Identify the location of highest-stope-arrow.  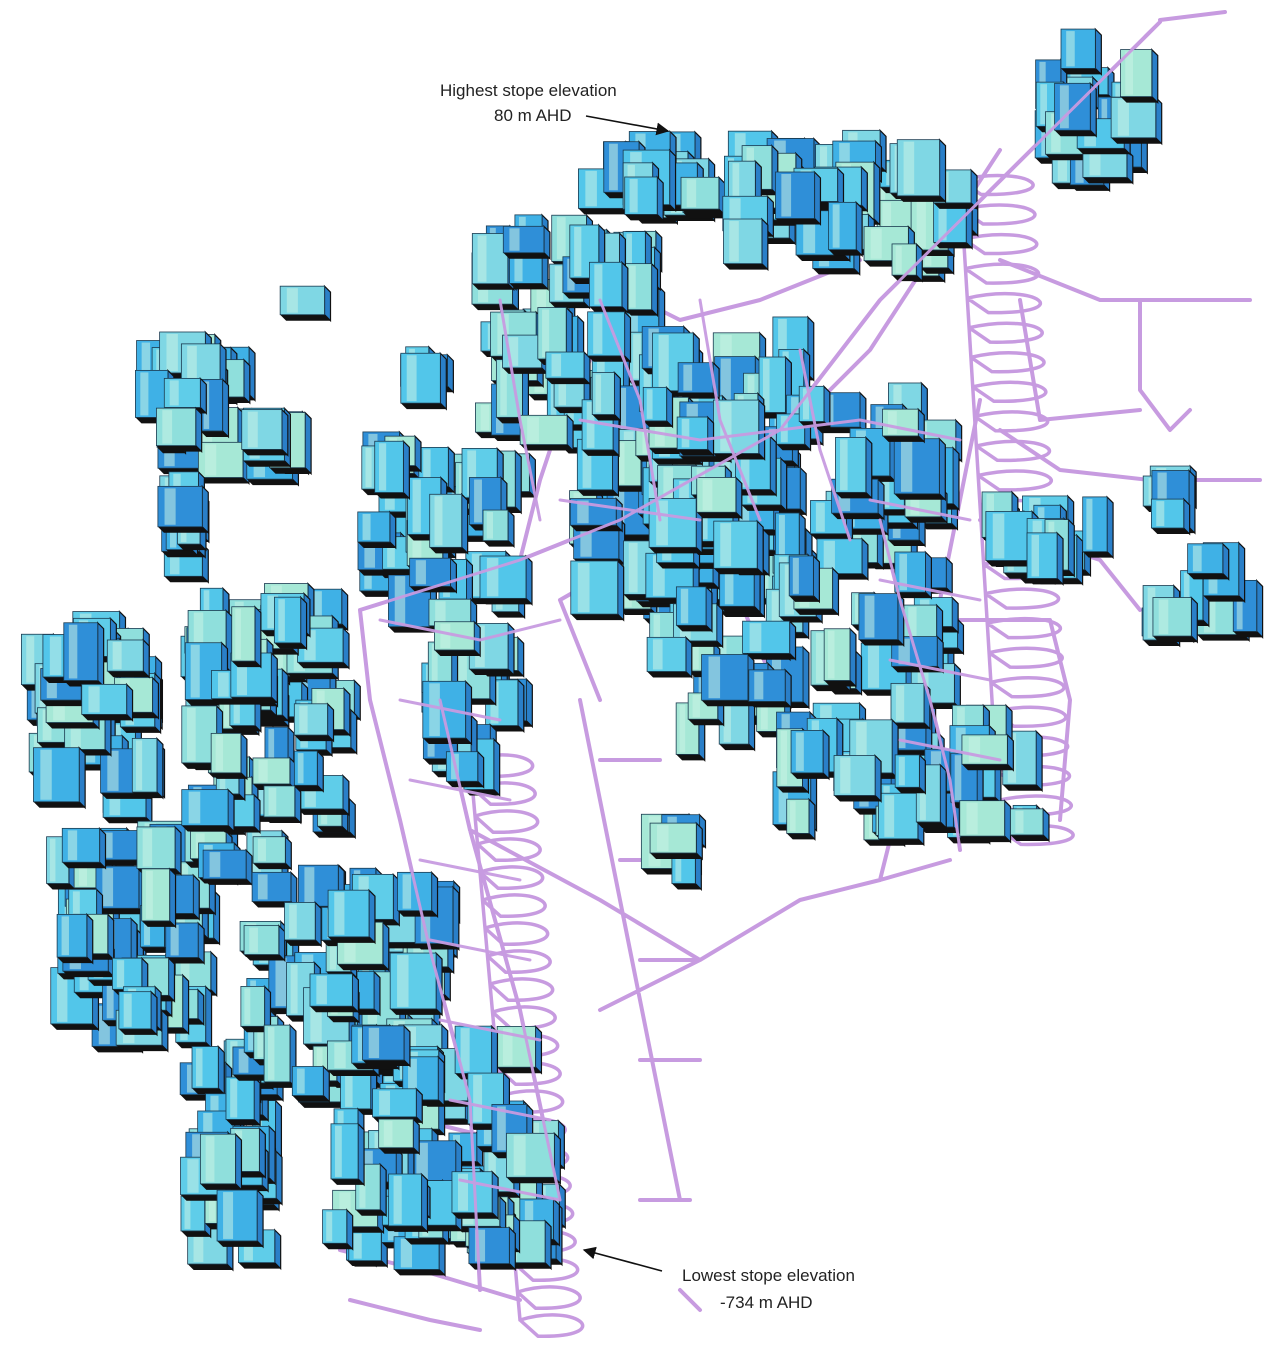
(627, 125).